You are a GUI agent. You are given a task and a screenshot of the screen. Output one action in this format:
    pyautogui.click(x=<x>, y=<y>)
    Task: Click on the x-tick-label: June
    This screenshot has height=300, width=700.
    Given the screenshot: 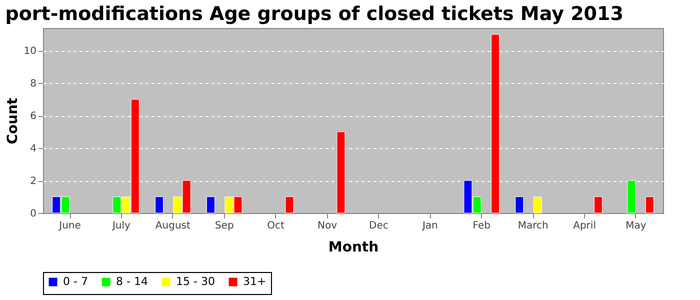 What is the action you would take?
    pyautogui.click(x=69, y=226)
    